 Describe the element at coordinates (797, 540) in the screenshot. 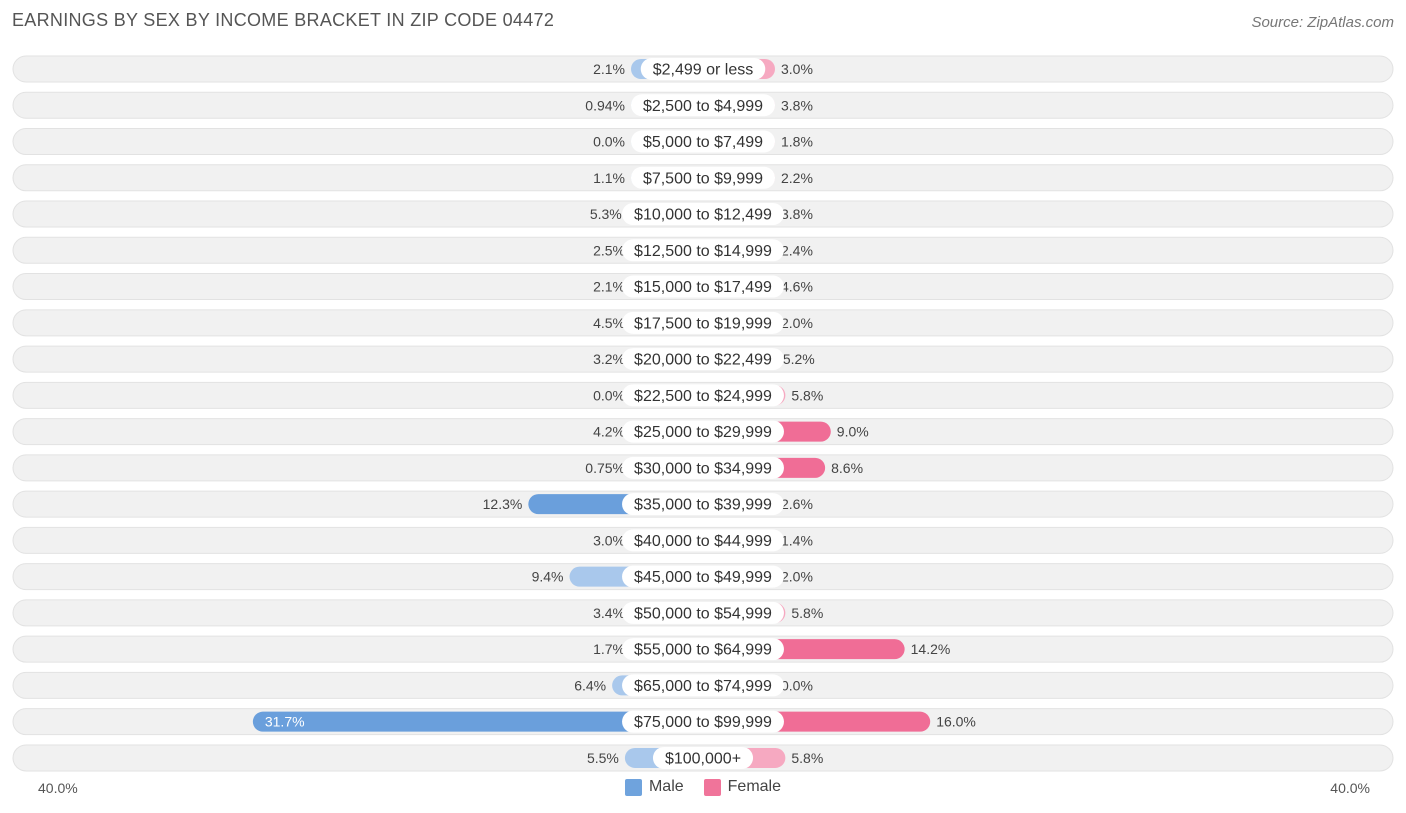

I see `female-value-label: 1.4%` at that location.